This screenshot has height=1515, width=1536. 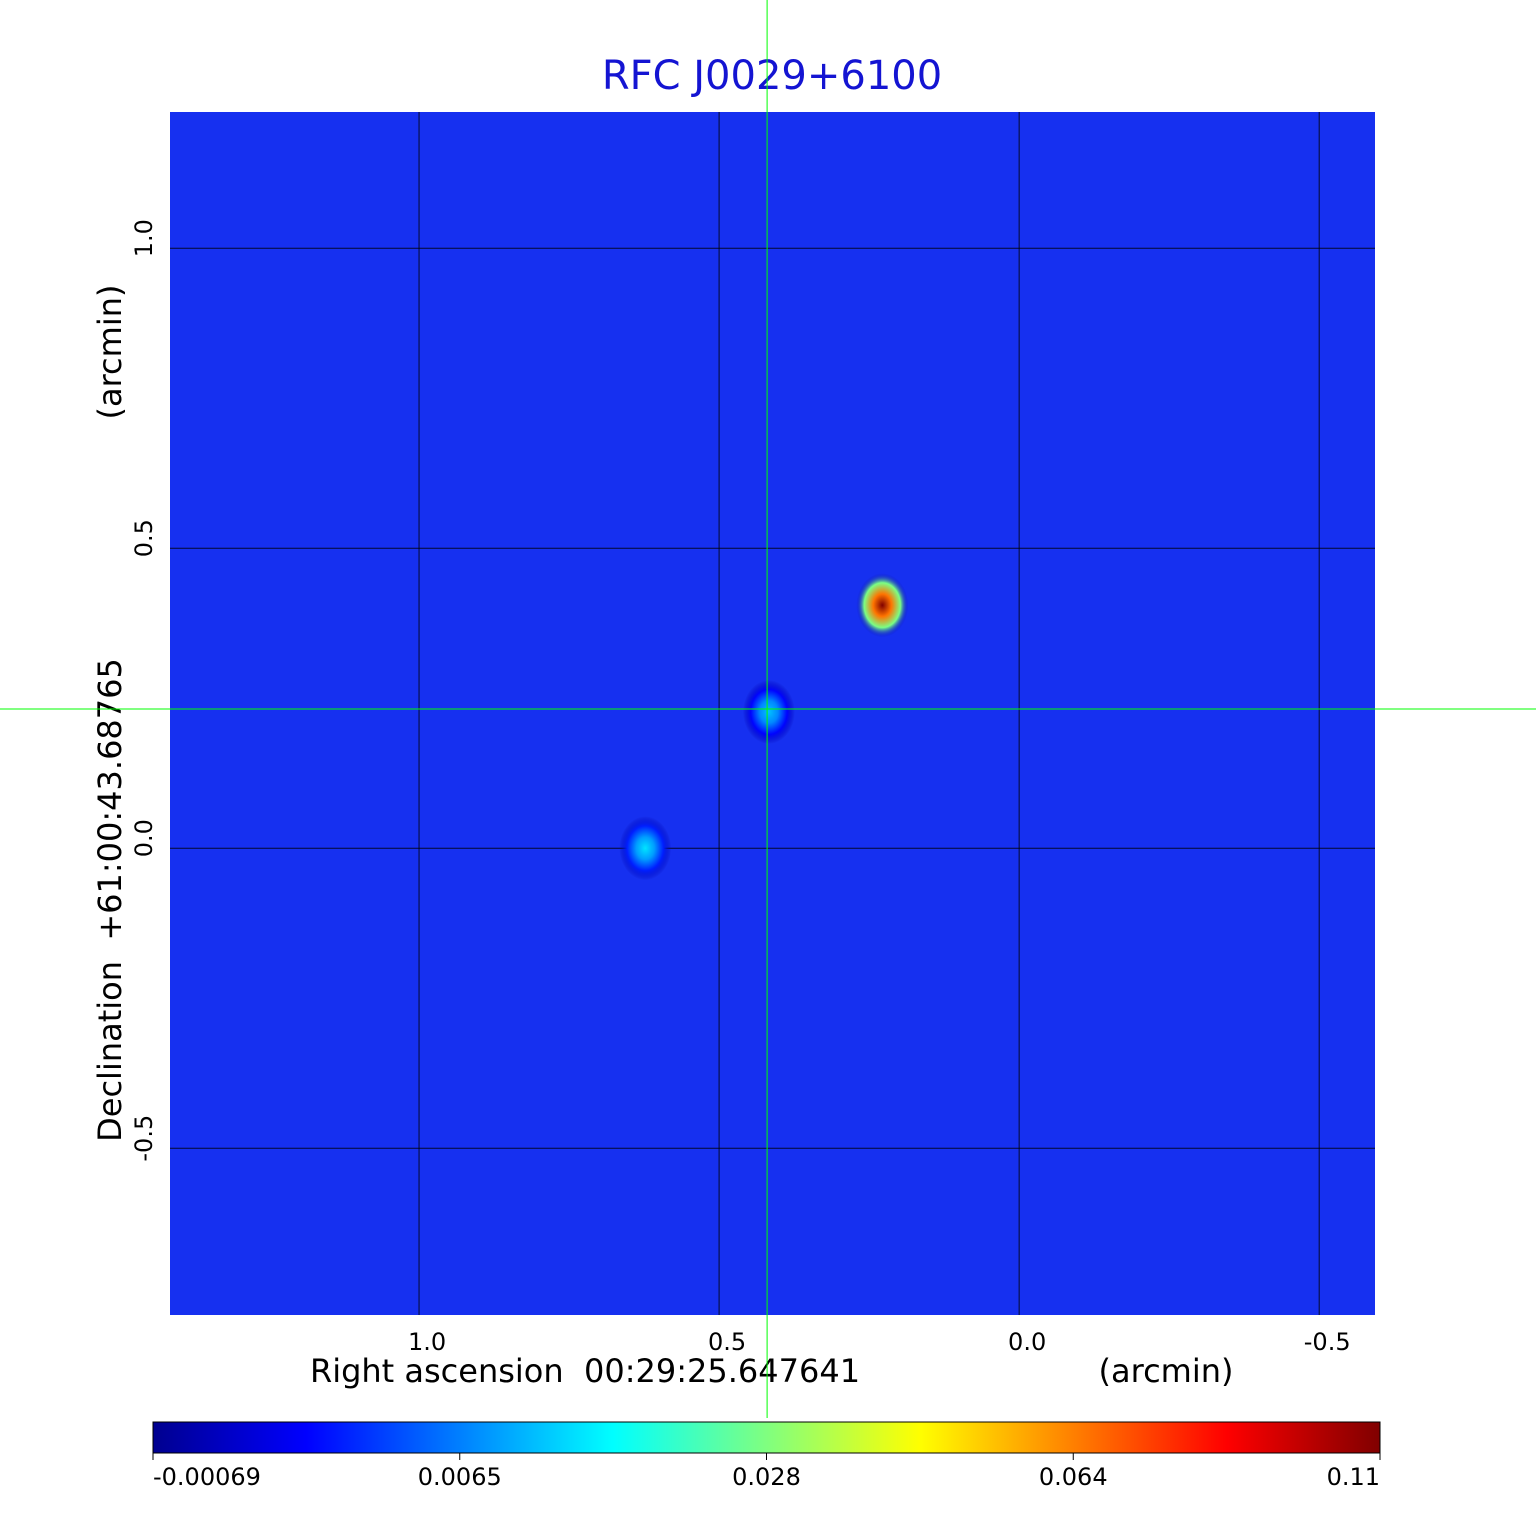 I want to click on y-tick-label: 1.0, so click(x=144, y=238).